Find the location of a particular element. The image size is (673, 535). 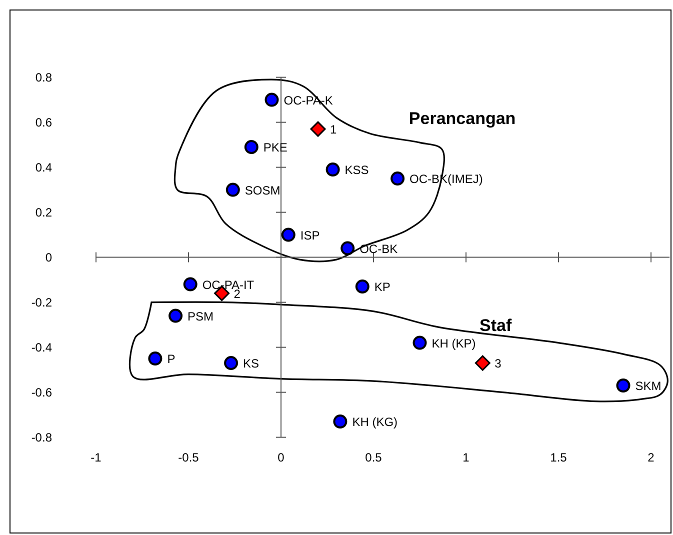

annotation: Perancangan is located at coordinates (462, 118).